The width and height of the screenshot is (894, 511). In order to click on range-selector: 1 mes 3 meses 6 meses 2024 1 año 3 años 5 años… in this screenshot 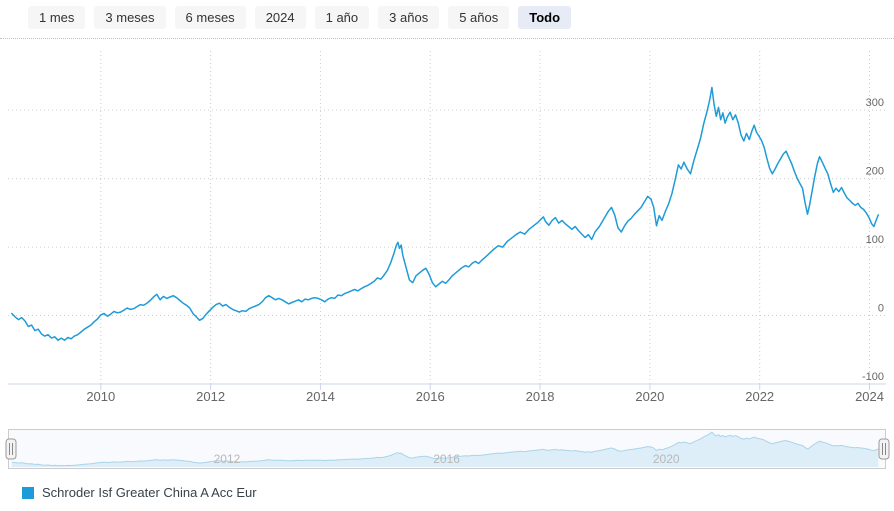, I will do `click(447, 19)`.